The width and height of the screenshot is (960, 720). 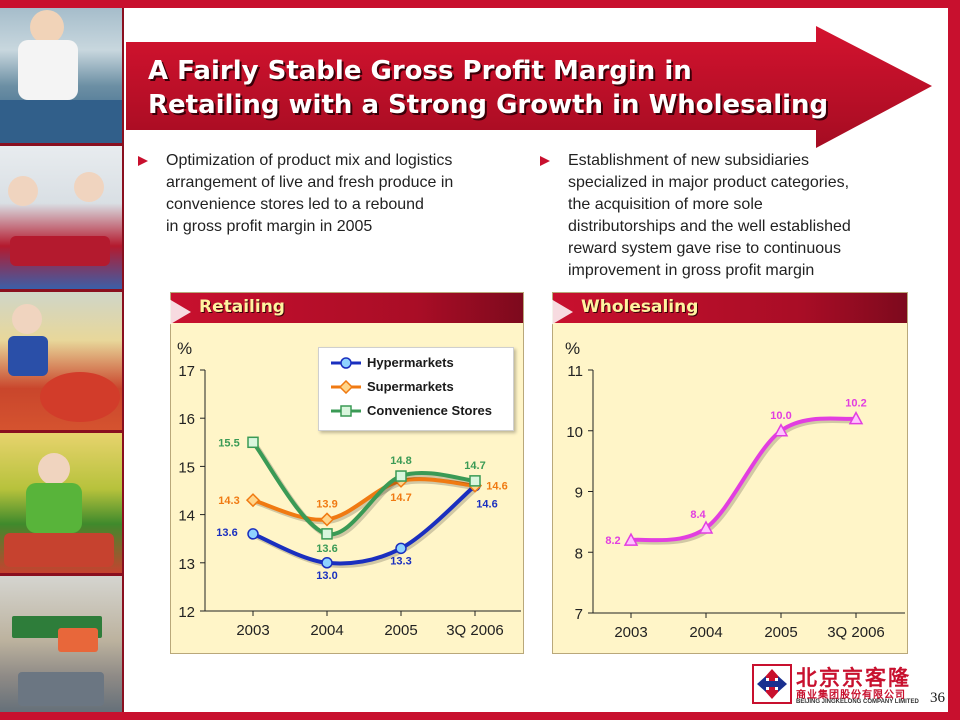 What do you see at coordinates (698, 515) in the screenshot?
I see `data-label: 8.4` at bounding box center [698, 515].